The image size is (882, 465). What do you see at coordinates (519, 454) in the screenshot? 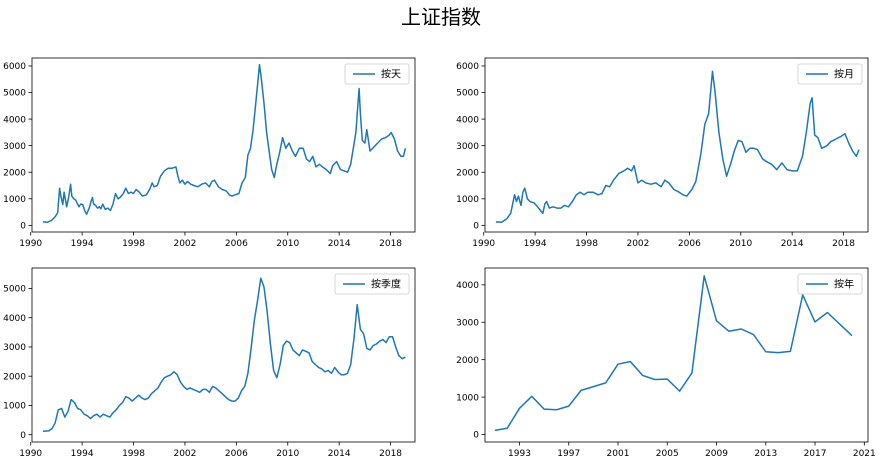
I see `x-tick-label: 1993` at bounding box center [519, 454].